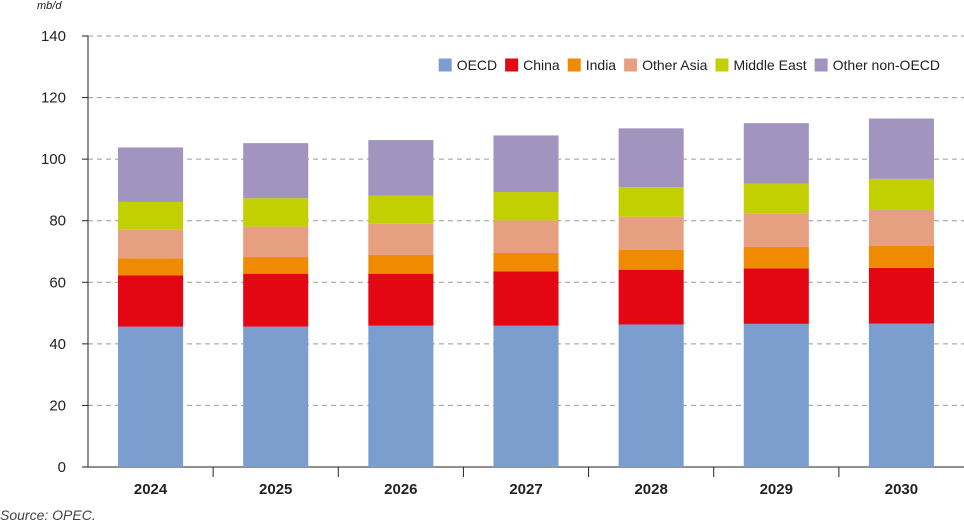  What do you see at coordinates (49, 6) in the screenshot?
I see `unit-label: mb/d` at bounding box center [49, 6].